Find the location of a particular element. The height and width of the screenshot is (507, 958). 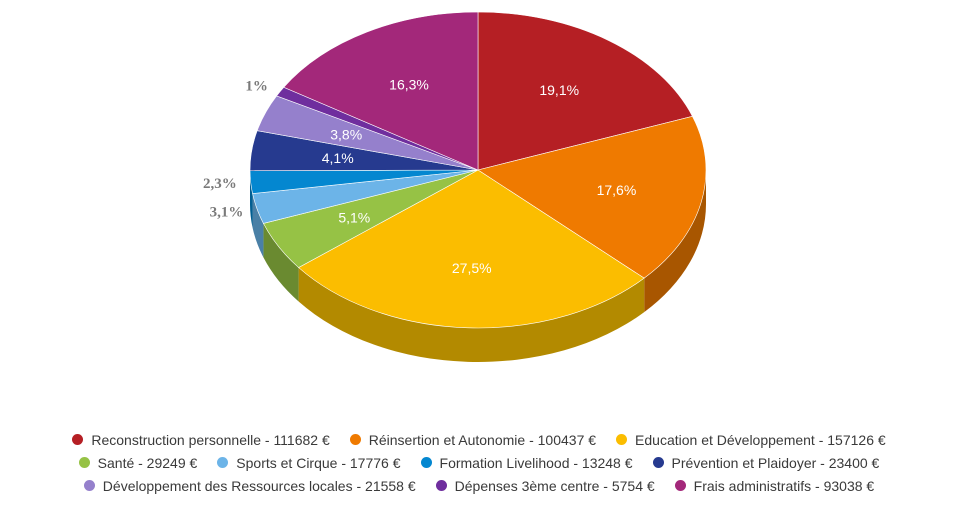

pie-label-reinsertion-et-autonomie: 17,6% is located at coordinates (617, 190).